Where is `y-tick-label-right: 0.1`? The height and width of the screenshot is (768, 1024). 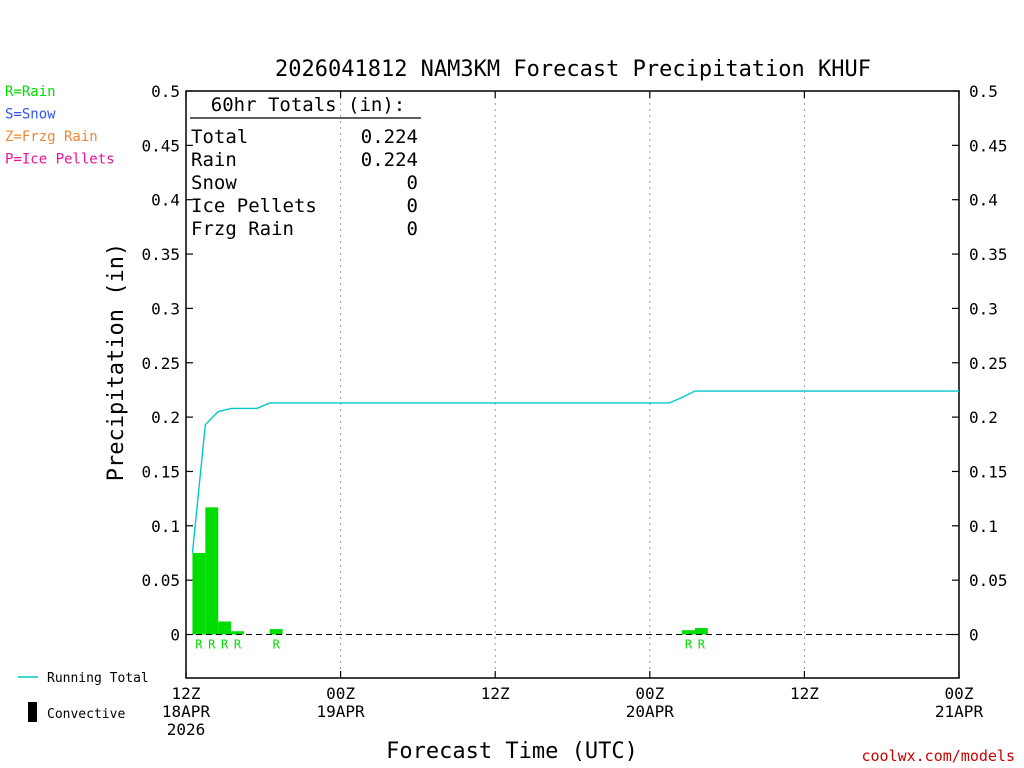
y-tick-label-right: 0.1 is located at coordinates (983, 526).